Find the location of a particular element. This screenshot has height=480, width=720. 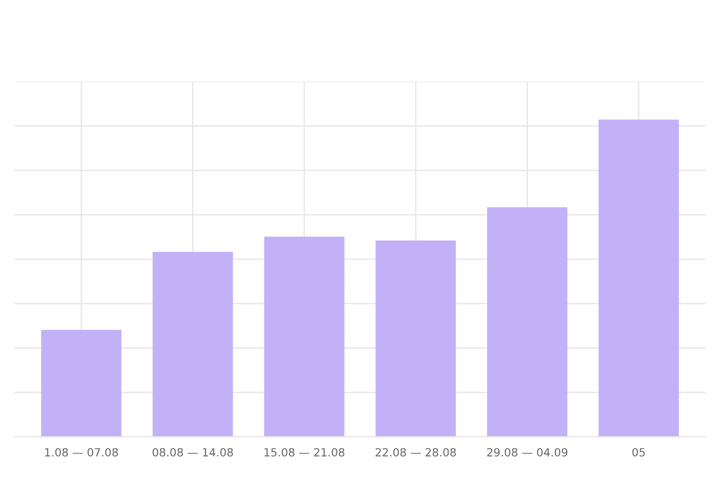

x-tick-label: 08.08 — 14.08 is located at coordinates (192, 452).